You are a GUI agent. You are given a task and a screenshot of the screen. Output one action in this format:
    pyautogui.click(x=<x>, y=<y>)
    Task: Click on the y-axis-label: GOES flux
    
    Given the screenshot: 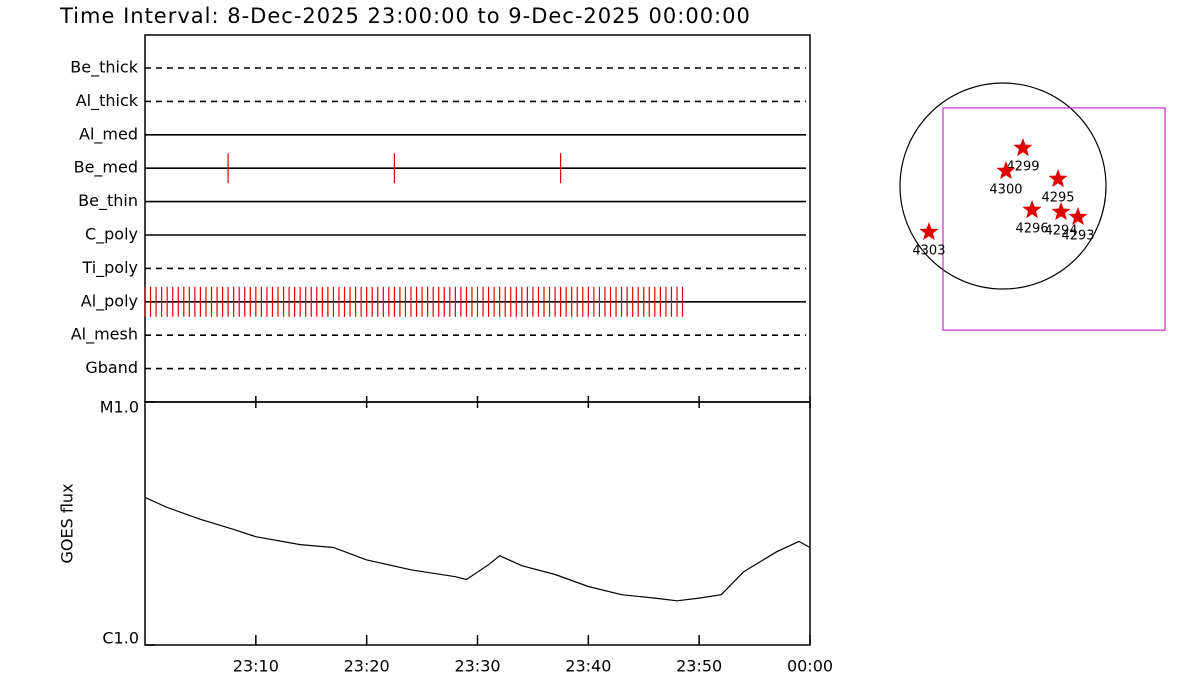 What is the action you would take?
    pyautogui.click(x=67, y=523)
    